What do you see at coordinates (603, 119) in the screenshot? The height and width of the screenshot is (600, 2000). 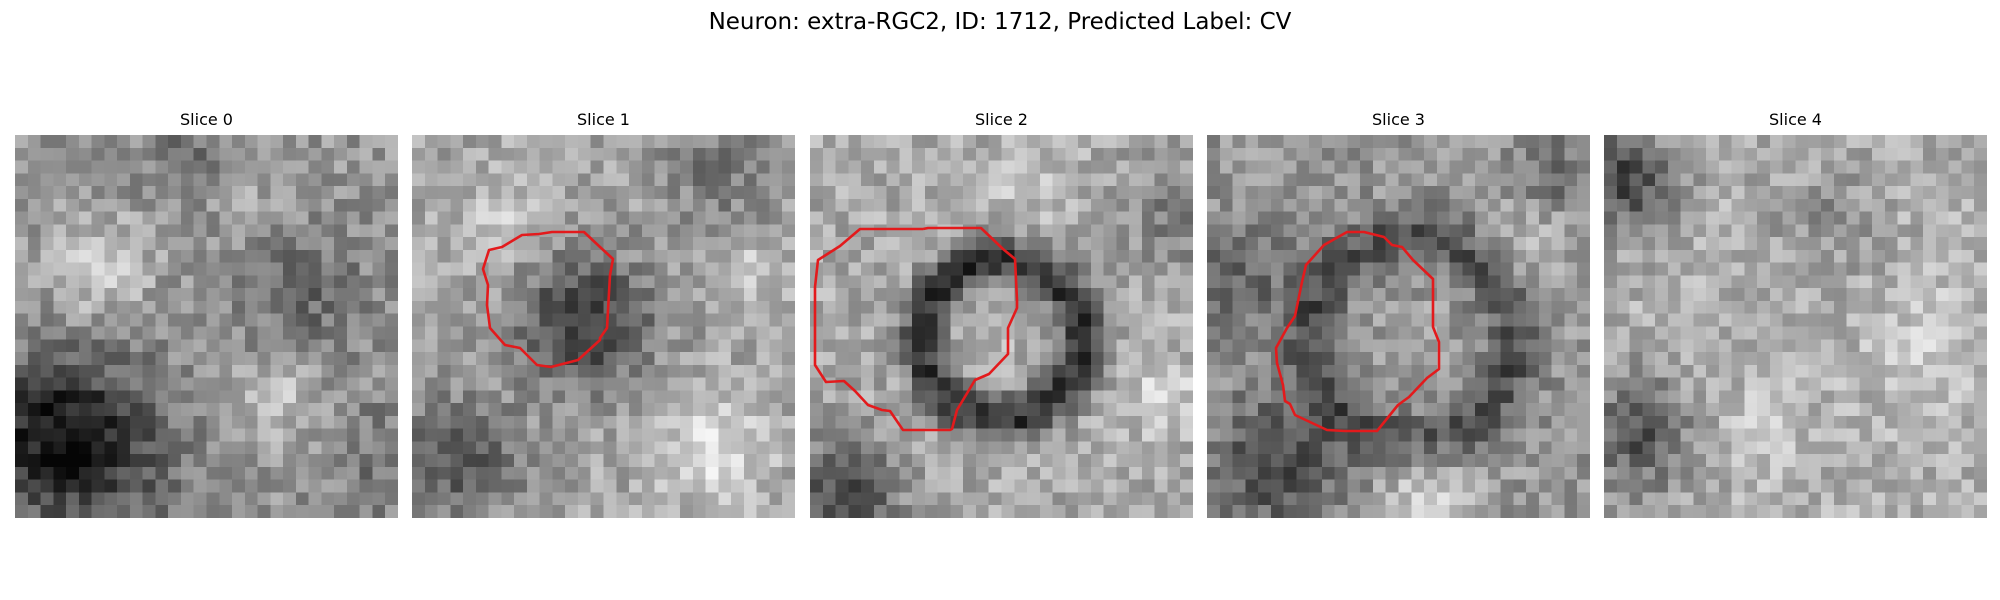 I see `panel-title-slice-1: Slice 1` at bounding box center [603, 119].